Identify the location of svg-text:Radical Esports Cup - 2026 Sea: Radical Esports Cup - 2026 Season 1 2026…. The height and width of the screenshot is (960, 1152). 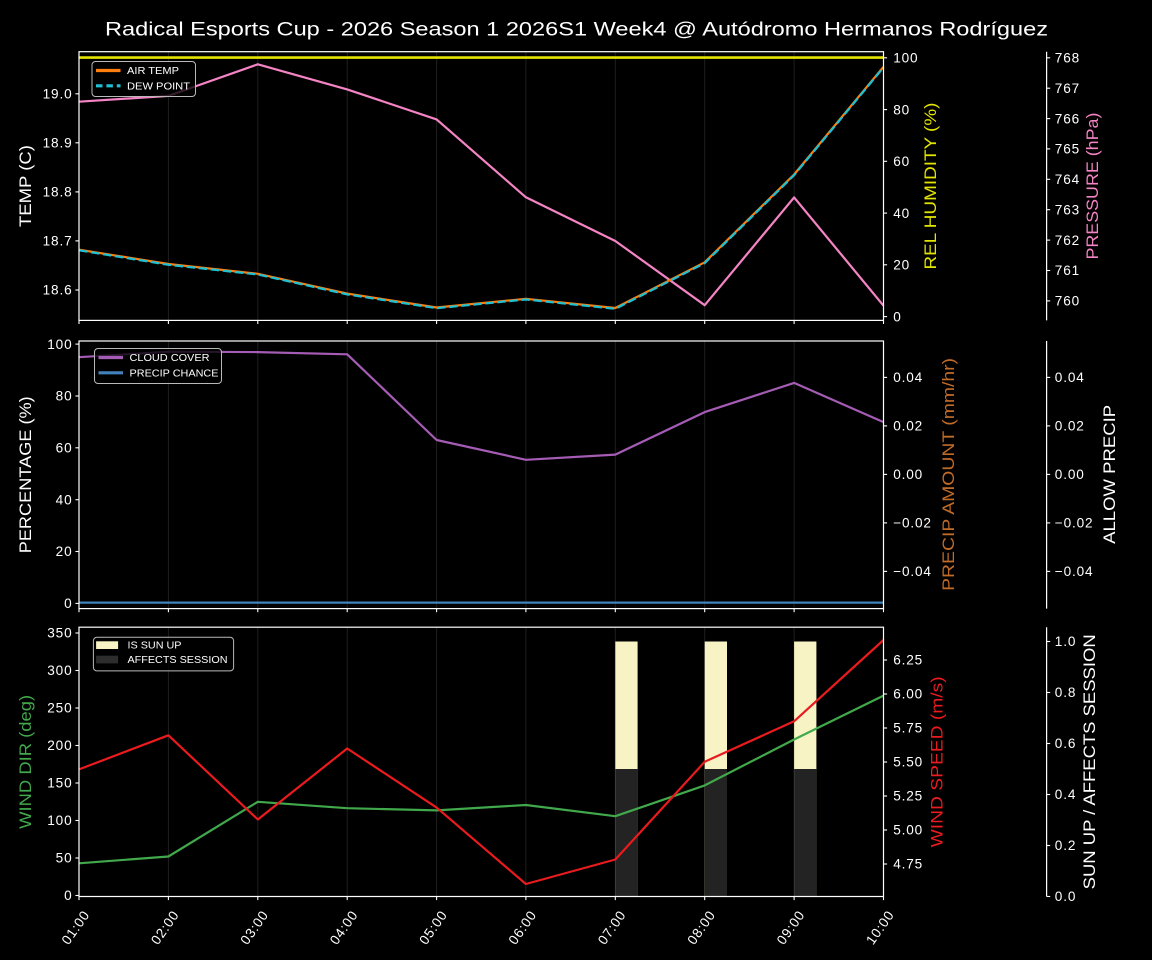
(576, 30).